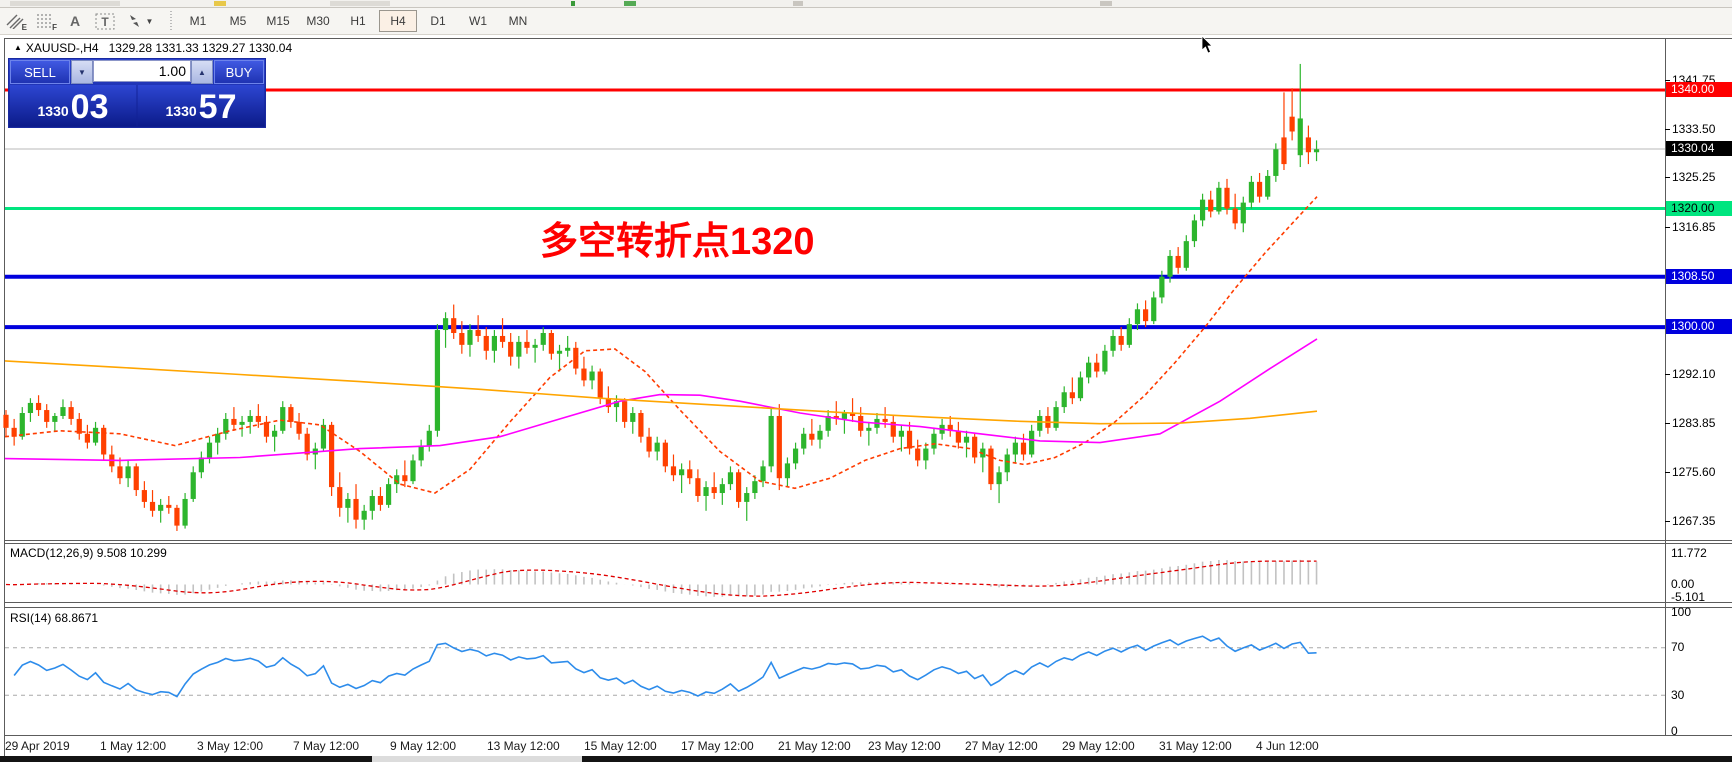 This screenshot has height=762, width=1732. What do you see at coordinates (661, 578) in the screenshot?
I see `macd-signal-line` at bounding box center [661, 578].